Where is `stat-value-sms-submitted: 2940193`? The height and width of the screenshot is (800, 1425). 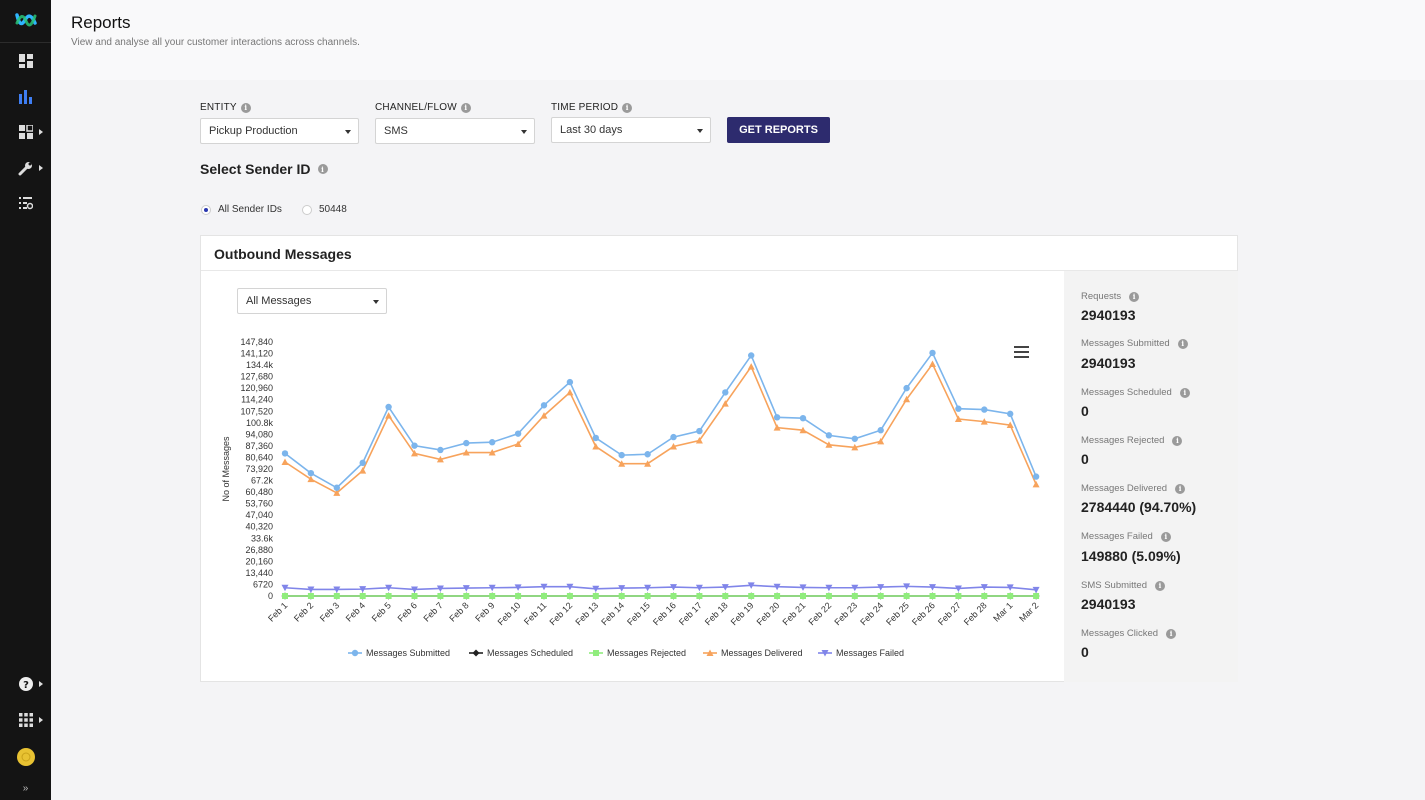
stat-value-sms-submitted: 2940193 is located at coordinates (1108, 604).